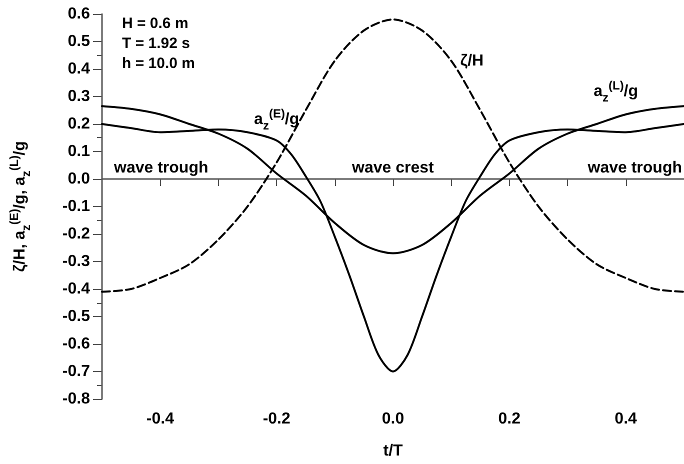 The width and height of the screenshot is (684, 464). I want to click on annotation: wave crest, so click(393, 168).